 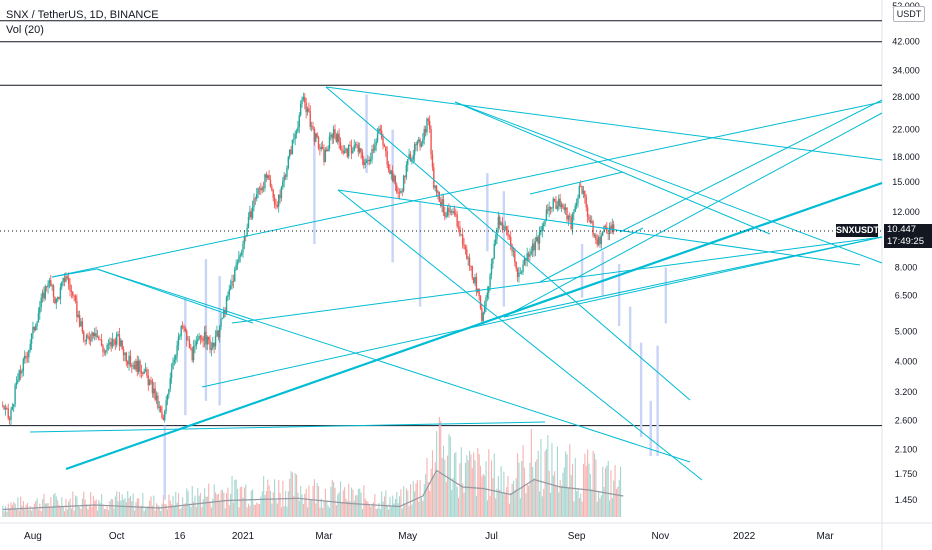 What do you see at coordinates (909, 14) in the screenshot?
I see `currency-unit-button: USDT` at bounding box center [909, 14].